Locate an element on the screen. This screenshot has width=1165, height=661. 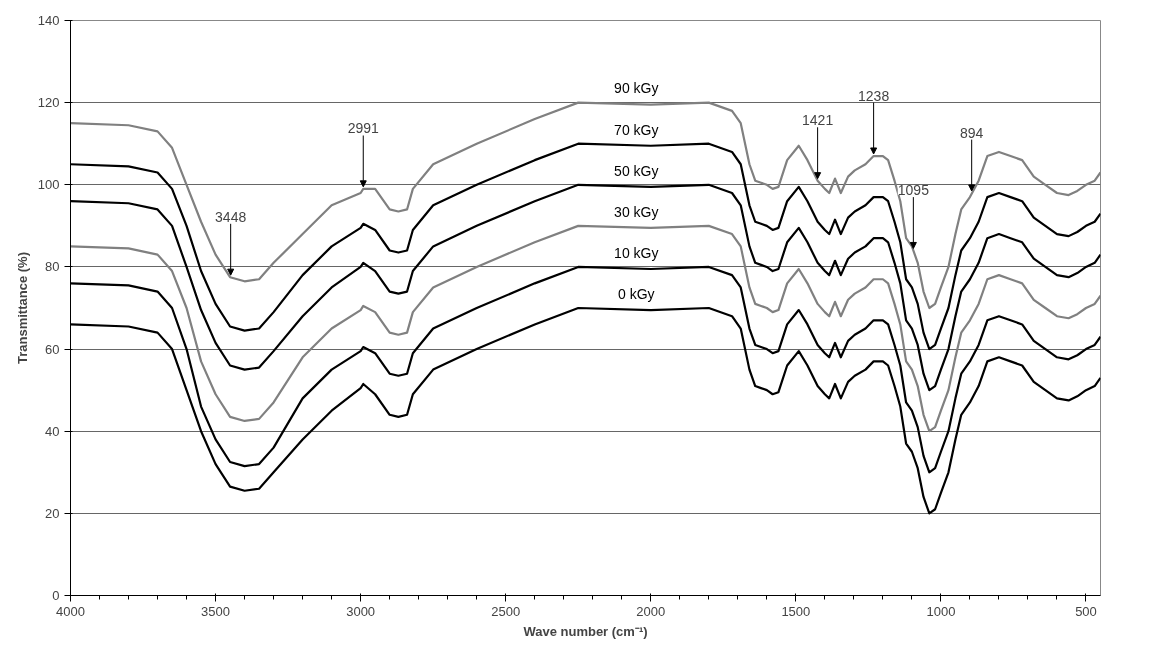
x-tick-label: 4000 is located at coordinates (70, 611).